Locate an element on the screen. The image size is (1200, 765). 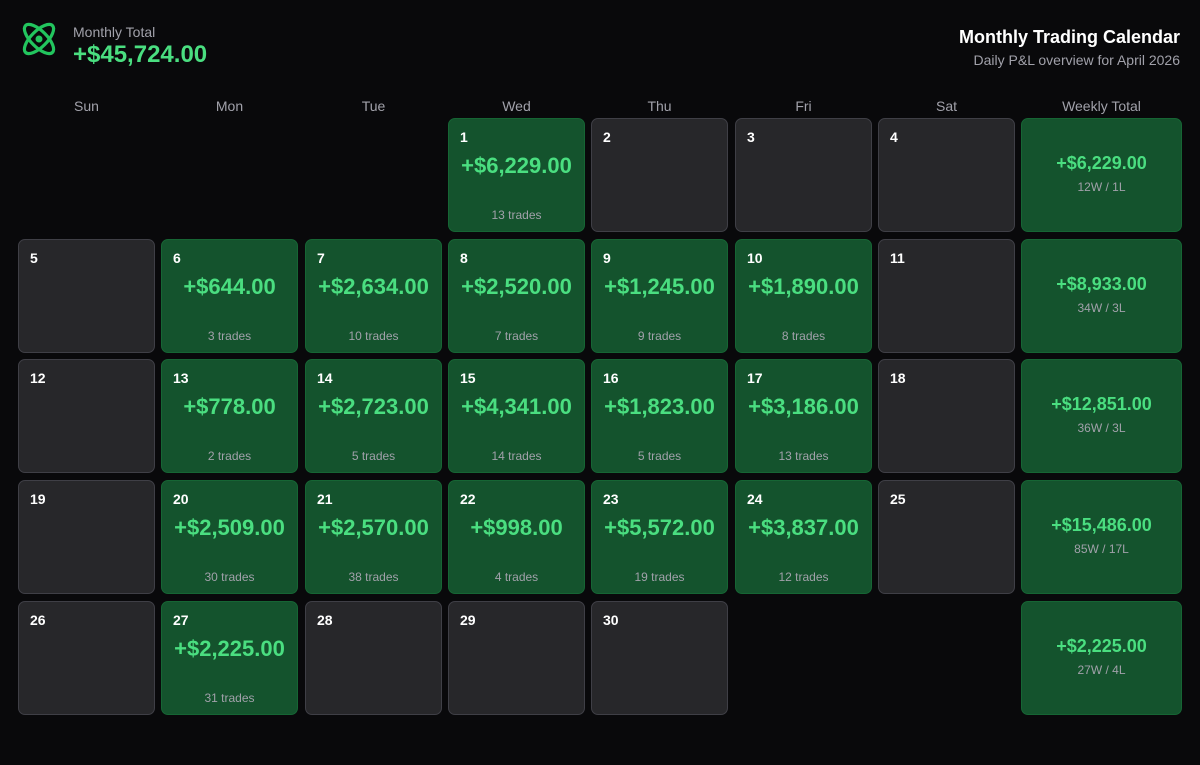
day-cell: 10 +$1,890.00 8 trades is located at coordinates (803, 296).